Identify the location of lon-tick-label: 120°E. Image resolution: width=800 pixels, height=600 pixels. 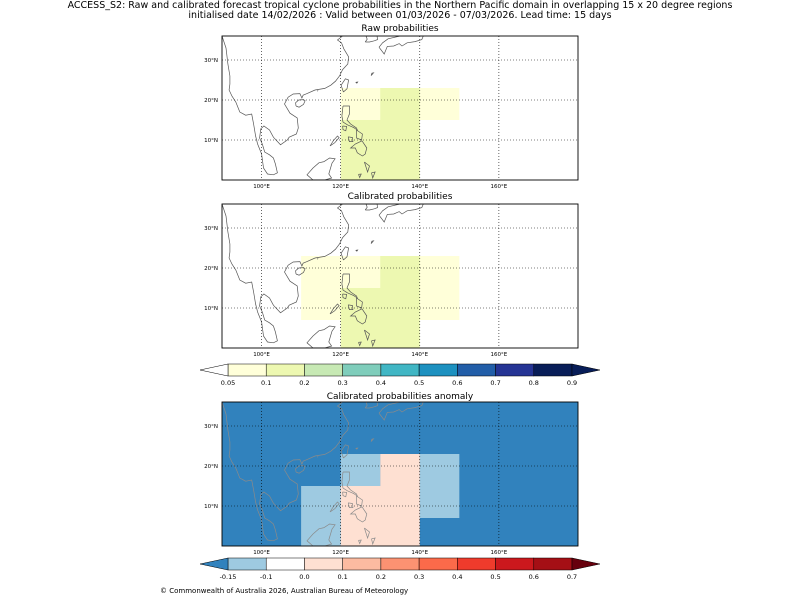
(340, 187).